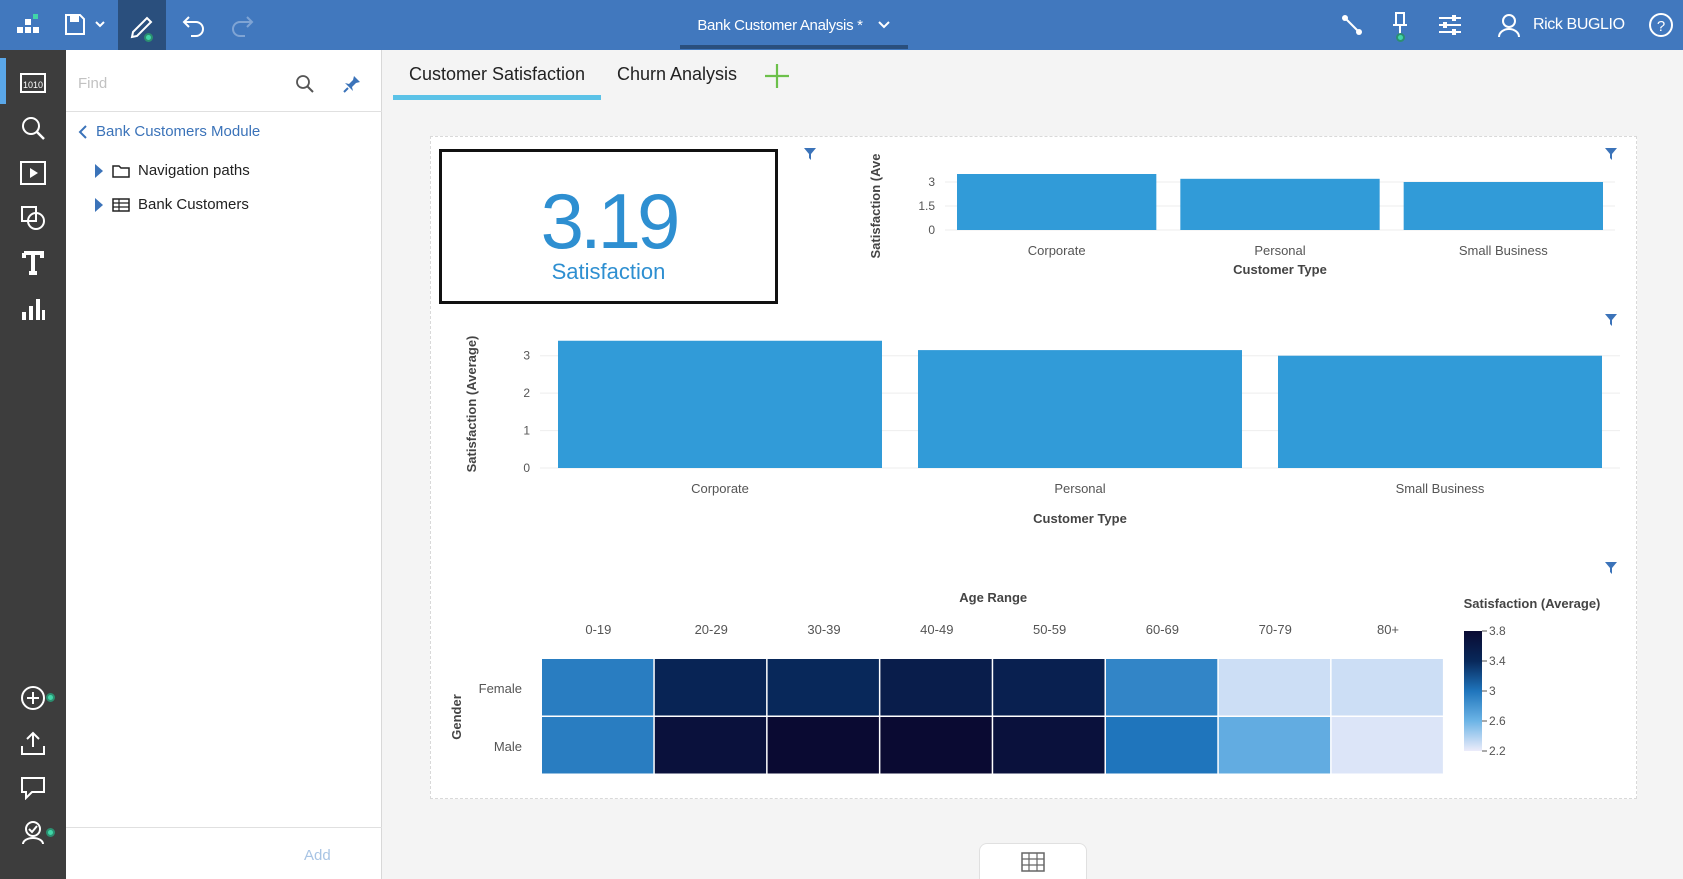 Image resolution: width=1683 pixels, height=879 pixels. I want to click on heatmap-column-label: 30-39, so click(823, 629).